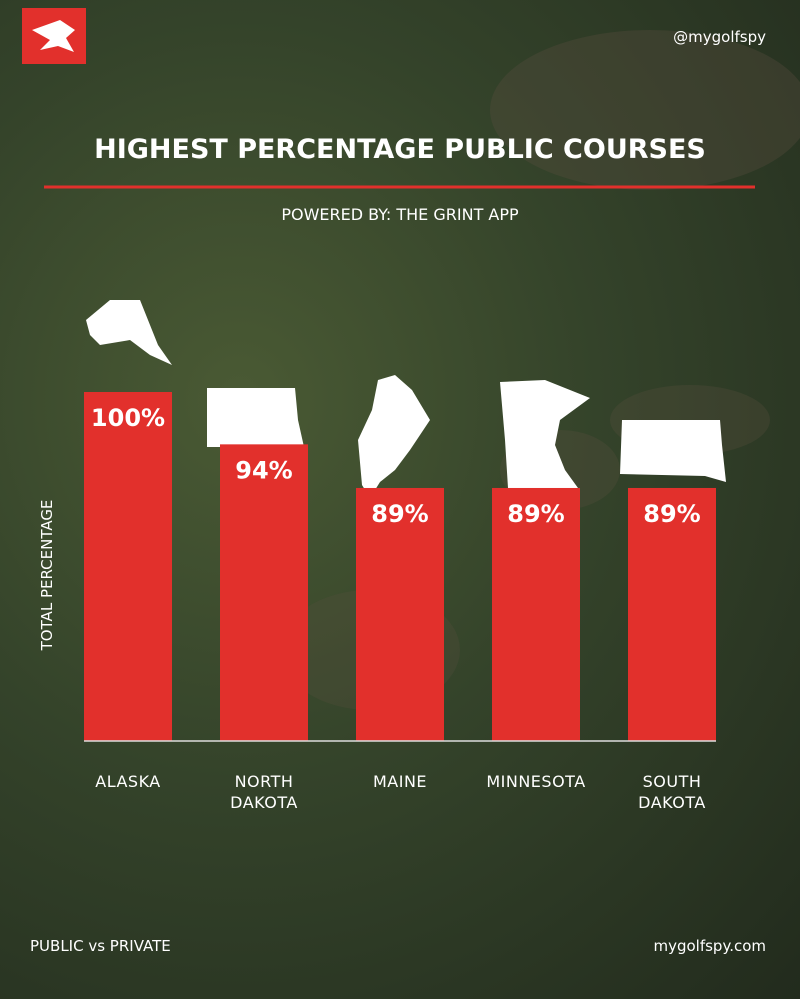 Image resolution: width=800 pixels, height=999 pixels. Describe the element at coordinates (264, 792) in the screenshot. I see `x-tick-label: NORTH DAKOTA` at that location.